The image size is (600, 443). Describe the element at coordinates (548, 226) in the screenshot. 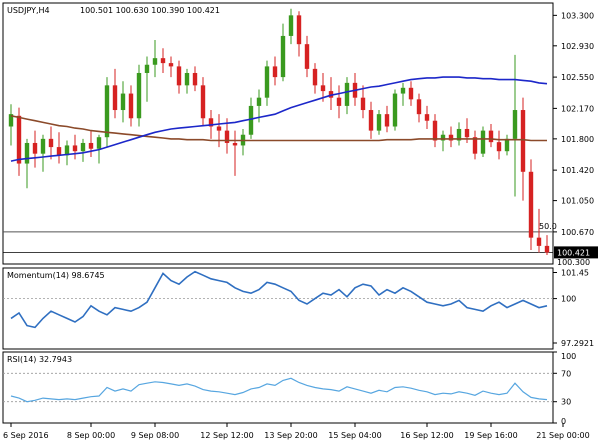

I see `fibo-level-label: 50.0` at that location.